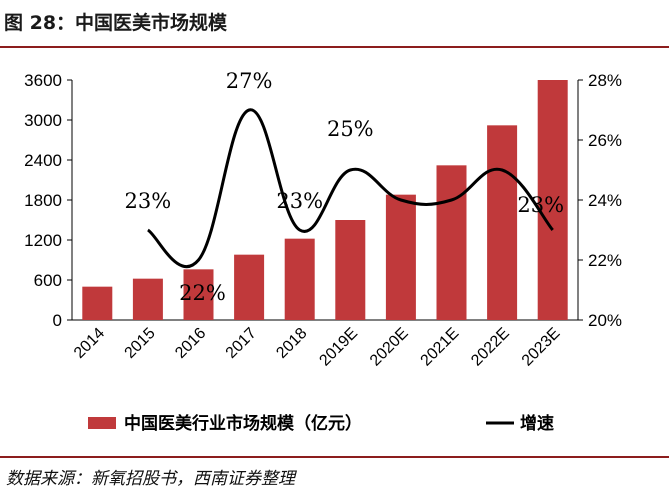 The height and width of the screenshot is (500, 669). Describe the element at coordinates (249, 287) in the screenshot. I see `bar-2017` at that location.